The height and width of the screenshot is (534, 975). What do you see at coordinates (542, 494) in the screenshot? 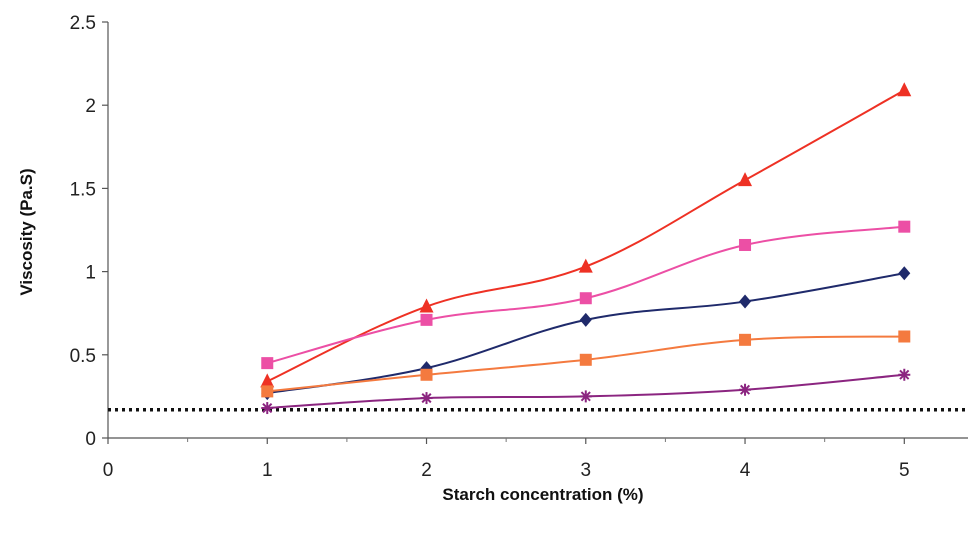
I see `x-axis-title: Starch concentration (%)` at bounding box center [542, 494].